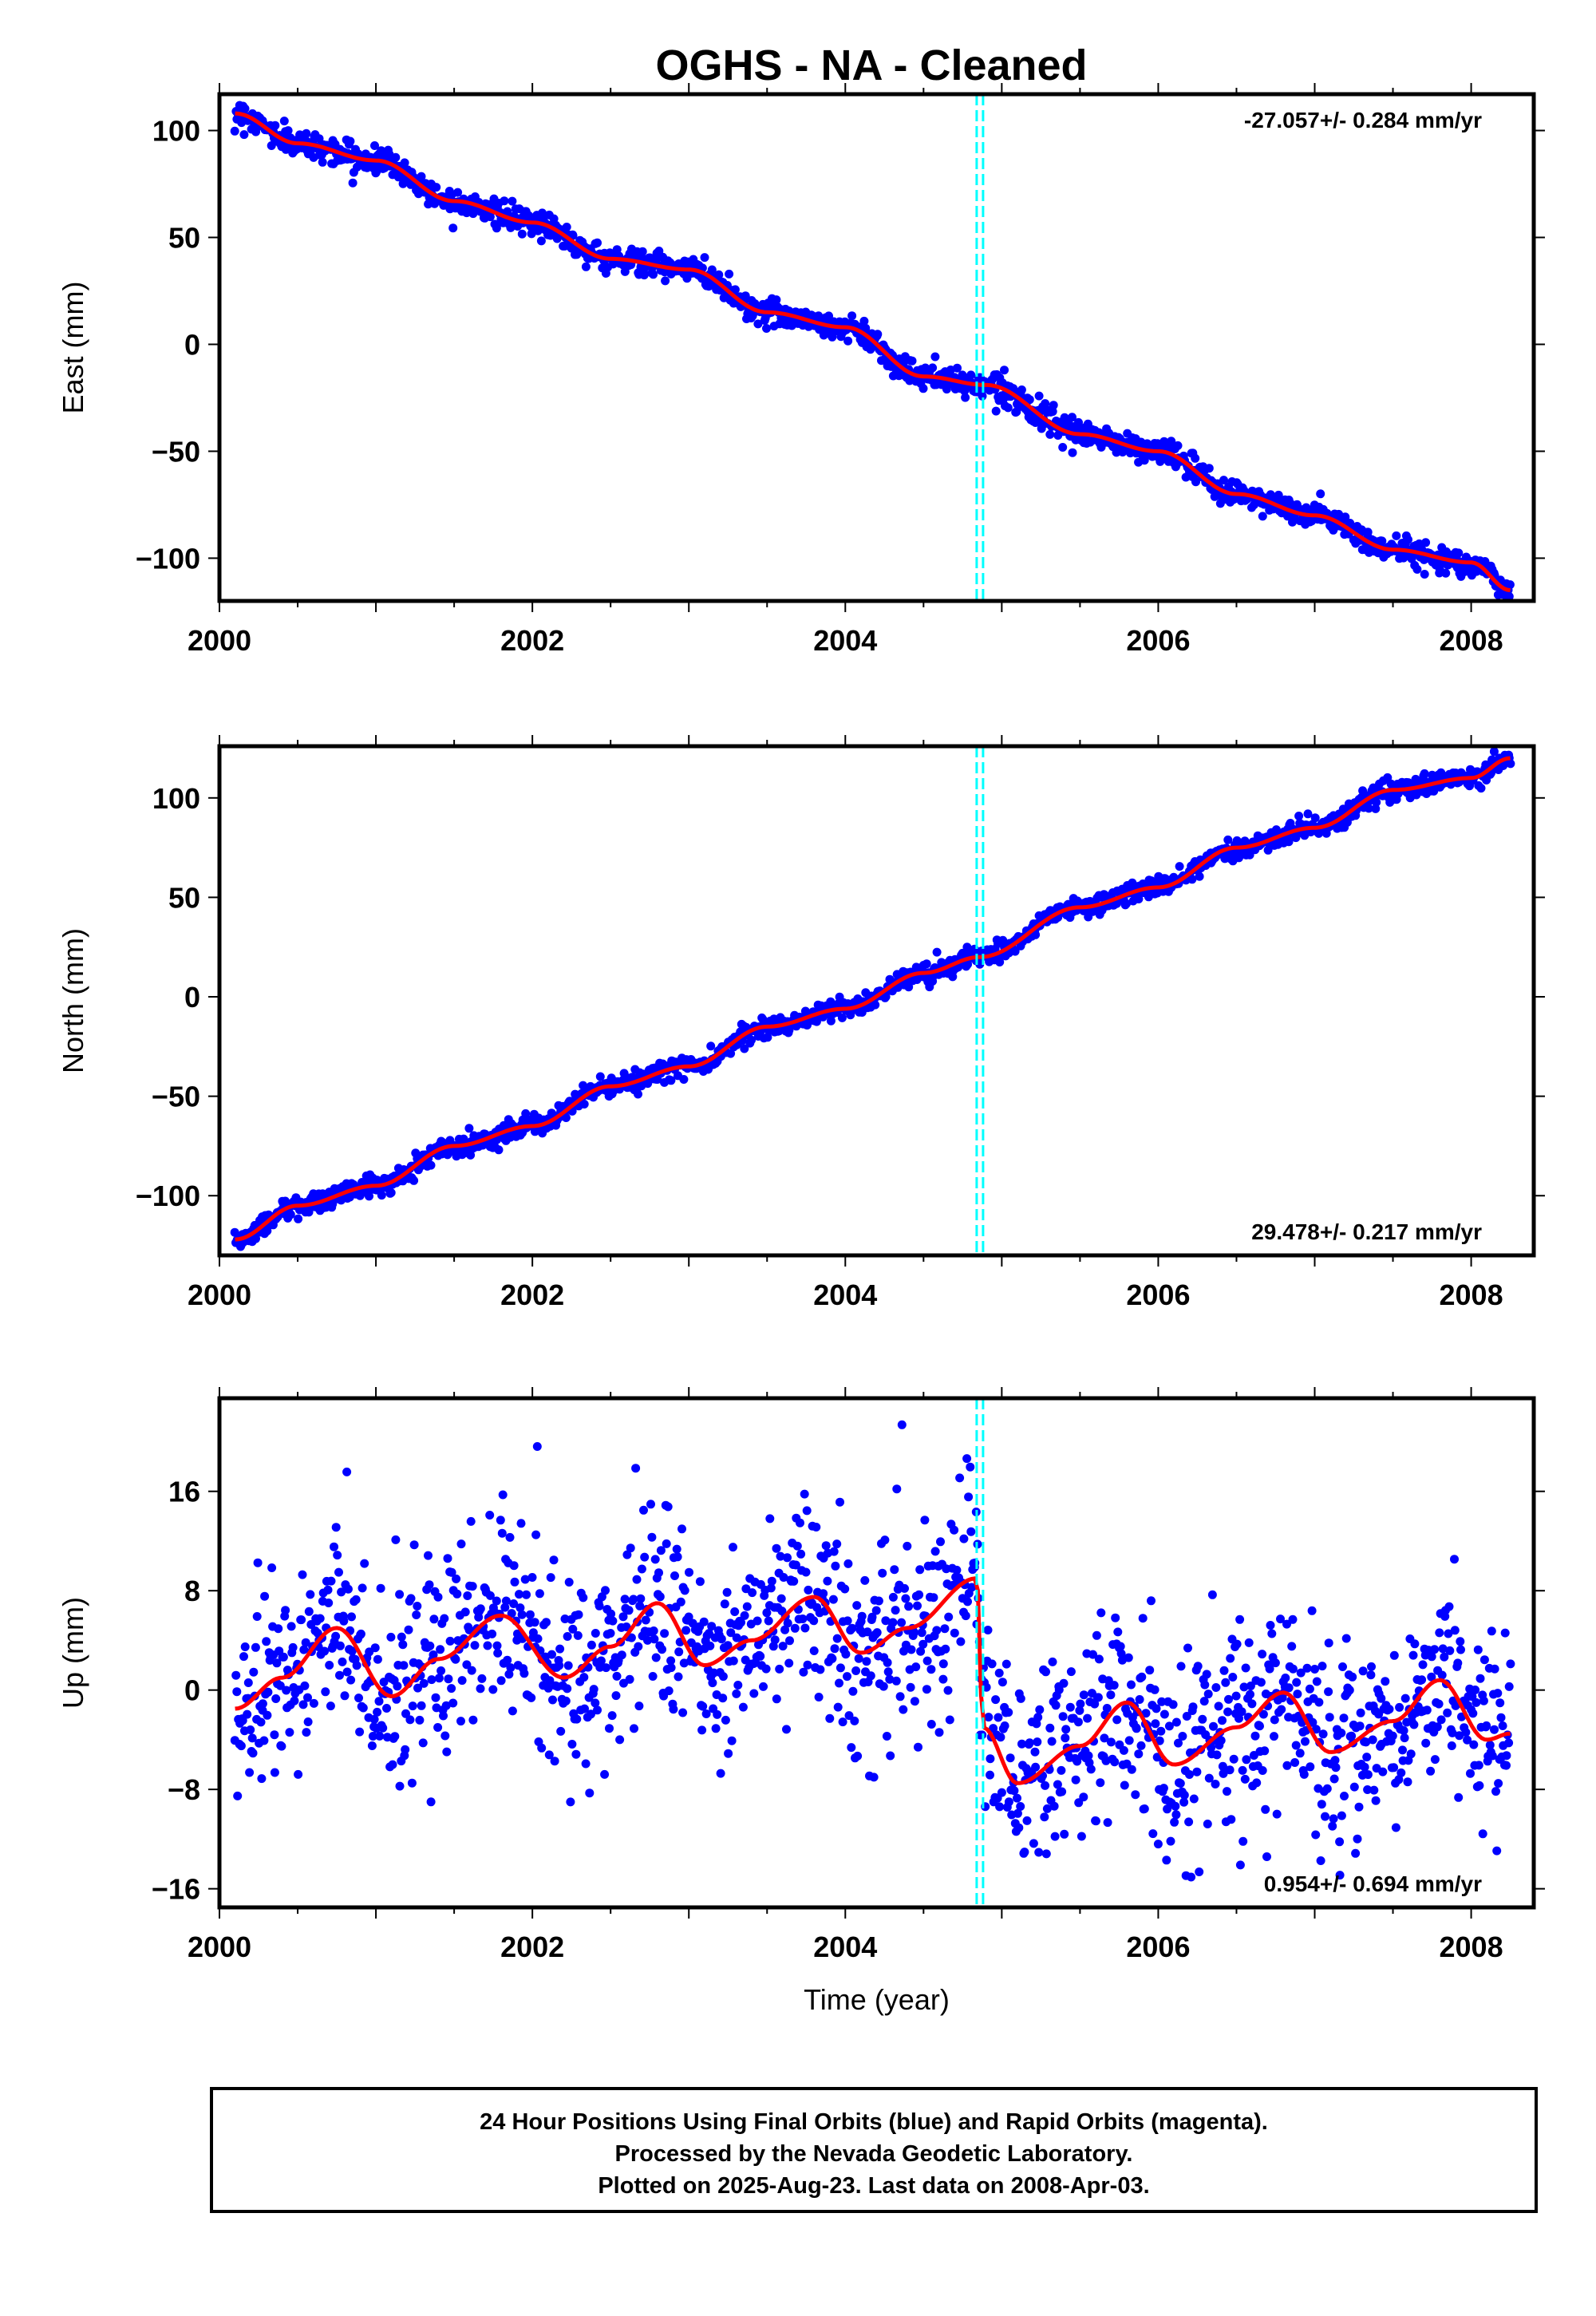 The height and width of the screenshot is (2316, 1596). Describe the element at coordinates (73, 348) in the screenshot. I see `y-axis-label: East (mm)` at that location.